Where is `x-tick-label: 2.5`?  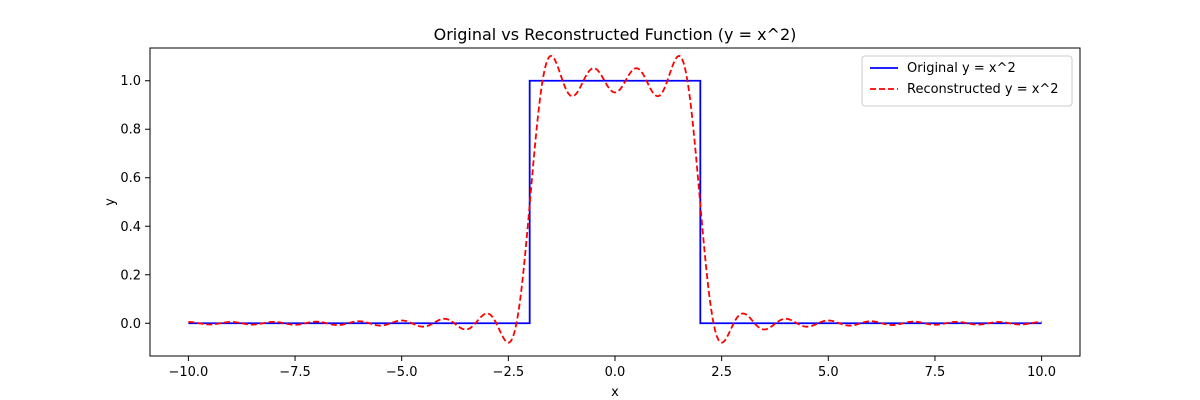
x-tick-label: 2.5 is located at coordinates (721, 372).